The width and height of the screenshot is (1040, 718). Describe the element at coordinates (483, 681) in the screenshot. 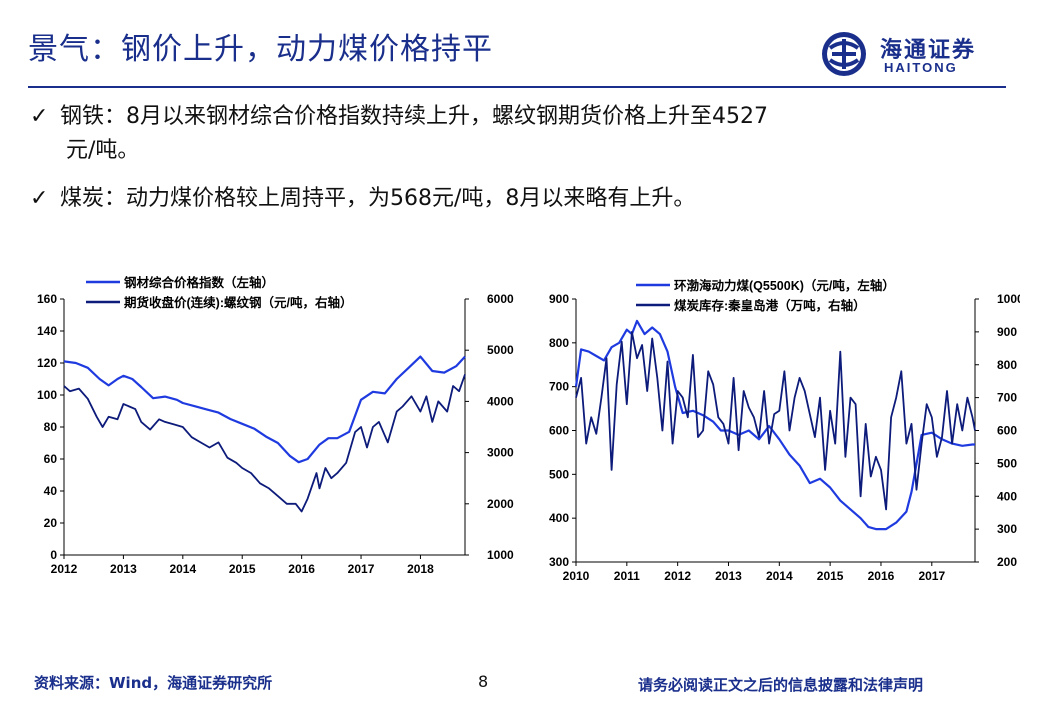

I see `page-number: 8` at that location.